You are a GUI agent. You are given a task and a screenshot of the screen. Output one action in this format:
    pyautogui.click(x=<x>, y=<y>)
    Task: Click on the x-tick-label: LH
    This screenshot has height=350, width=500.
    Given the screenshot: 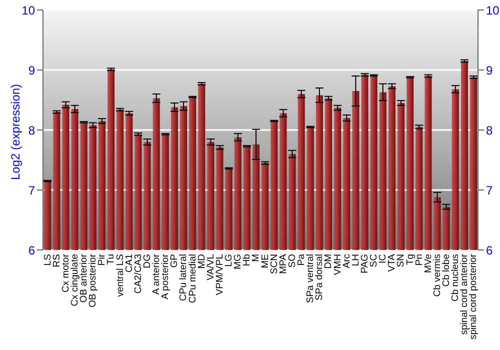 What is the action you would take?
    pyautogui.click(x=356, y=260)
    